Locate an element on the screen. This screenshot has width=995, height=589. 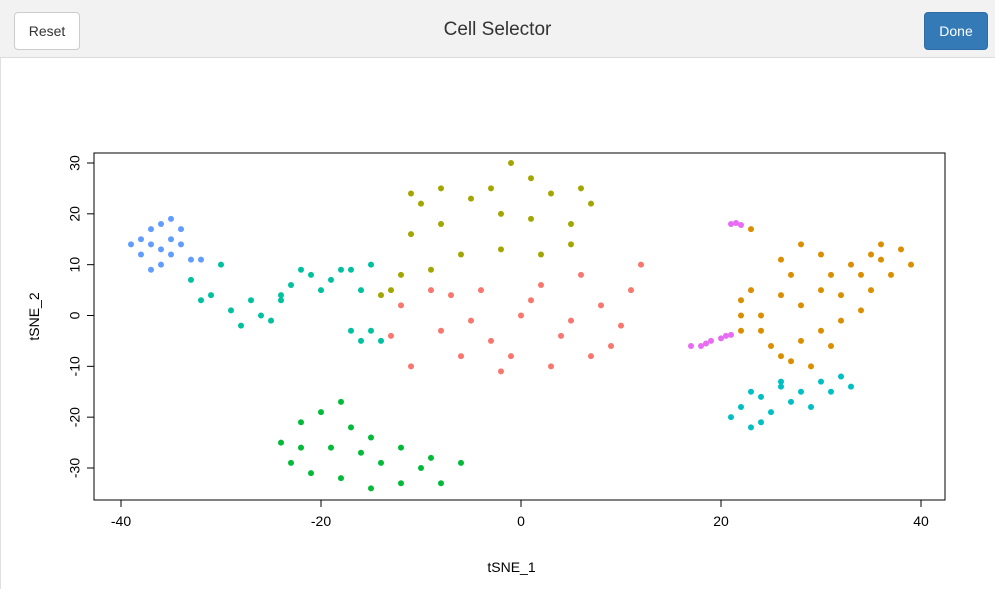
page-title: Cell Selector is located at coordinates (497, 29).